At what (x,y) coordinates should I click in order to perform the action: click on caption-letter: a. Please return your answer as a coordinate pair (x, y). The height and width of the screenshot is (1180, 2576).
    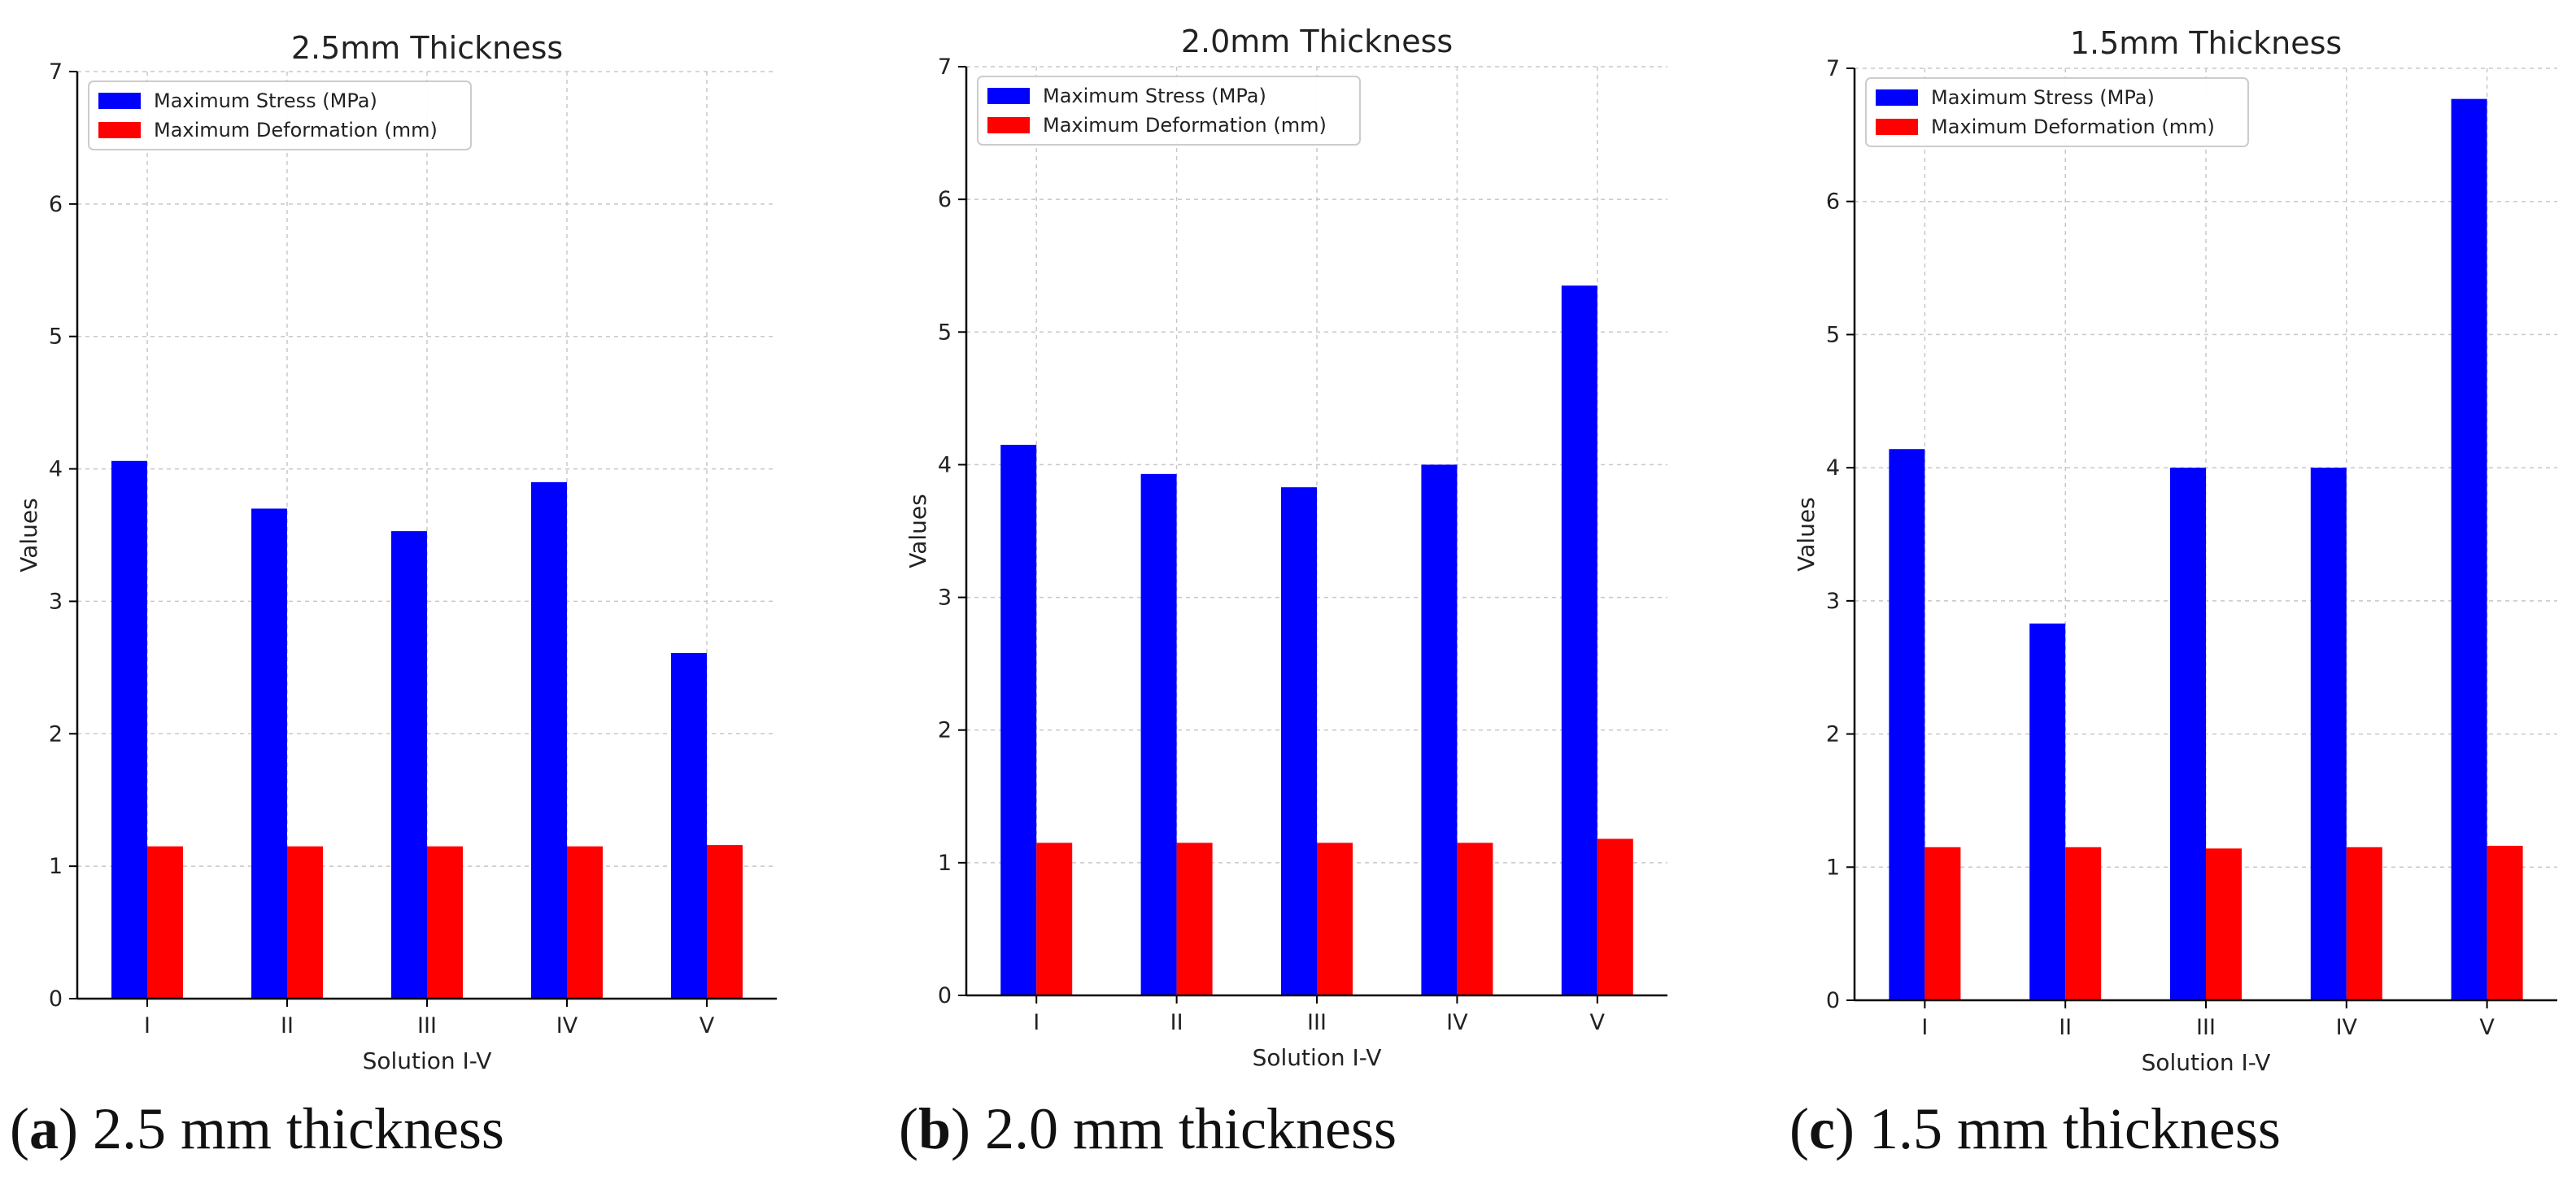
    Looking at the image, I should click on (44, 1129).